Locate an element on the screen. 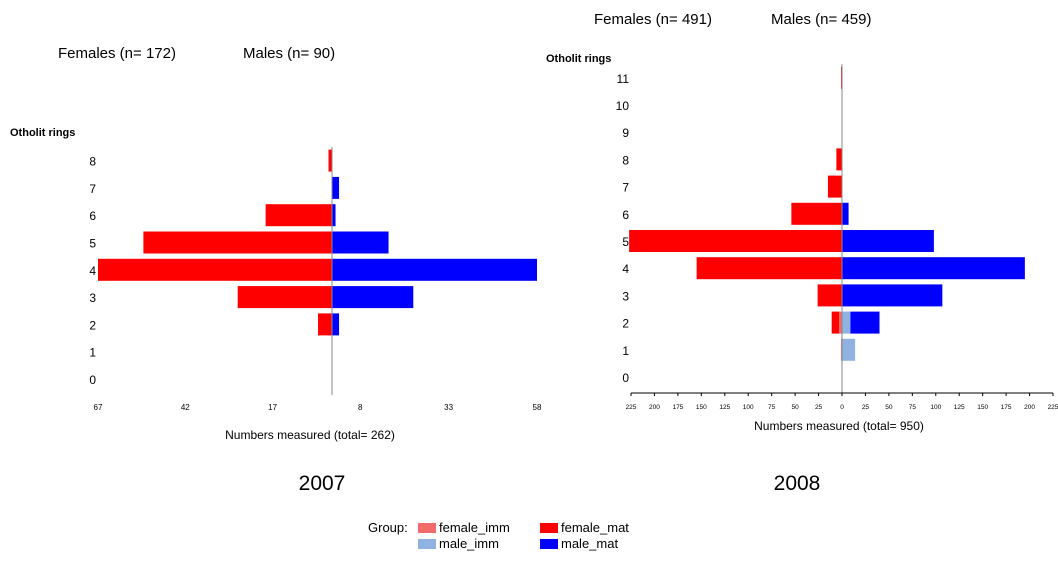  legend-item-female-imm: female_imm is located at coordinates (464, 527).